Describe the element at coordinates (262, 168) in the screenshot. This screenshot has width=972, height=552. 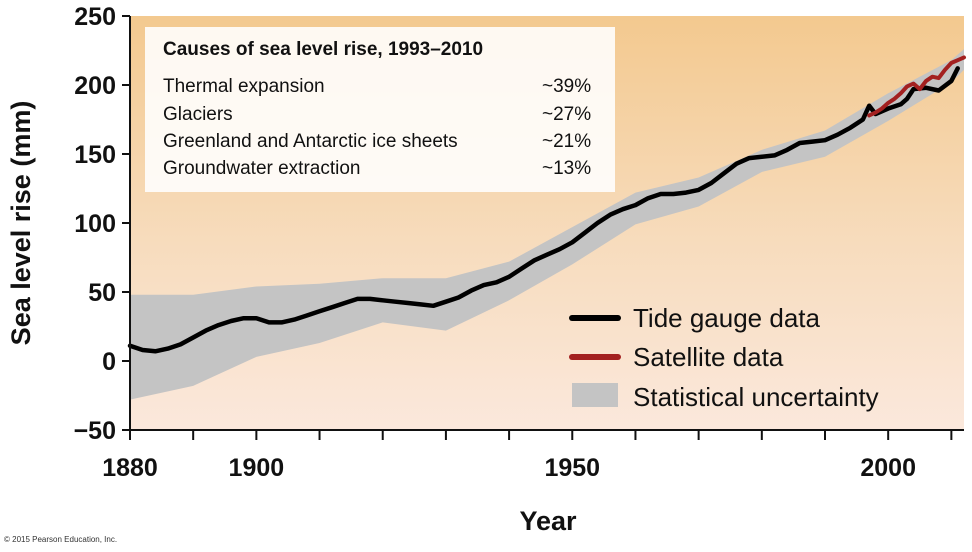
I see `inset-row-cause: Groundwater extraction` at that location.